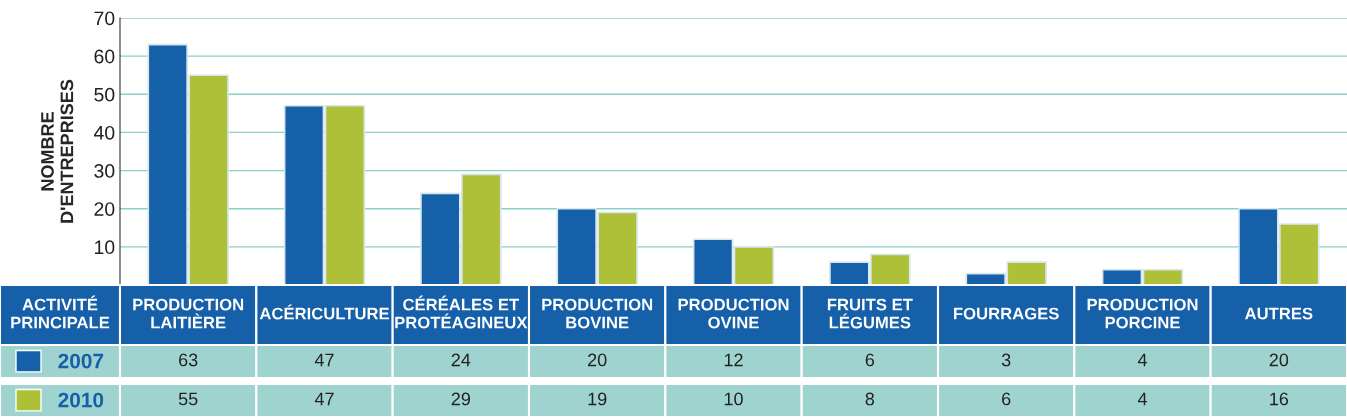 Image resolution: width=1347 pixels, height=419 pixels. What do you see at coordinates (104, 132) in the screenshot?
I see `y-tick-label: 40` at bounding box center [104, 132].